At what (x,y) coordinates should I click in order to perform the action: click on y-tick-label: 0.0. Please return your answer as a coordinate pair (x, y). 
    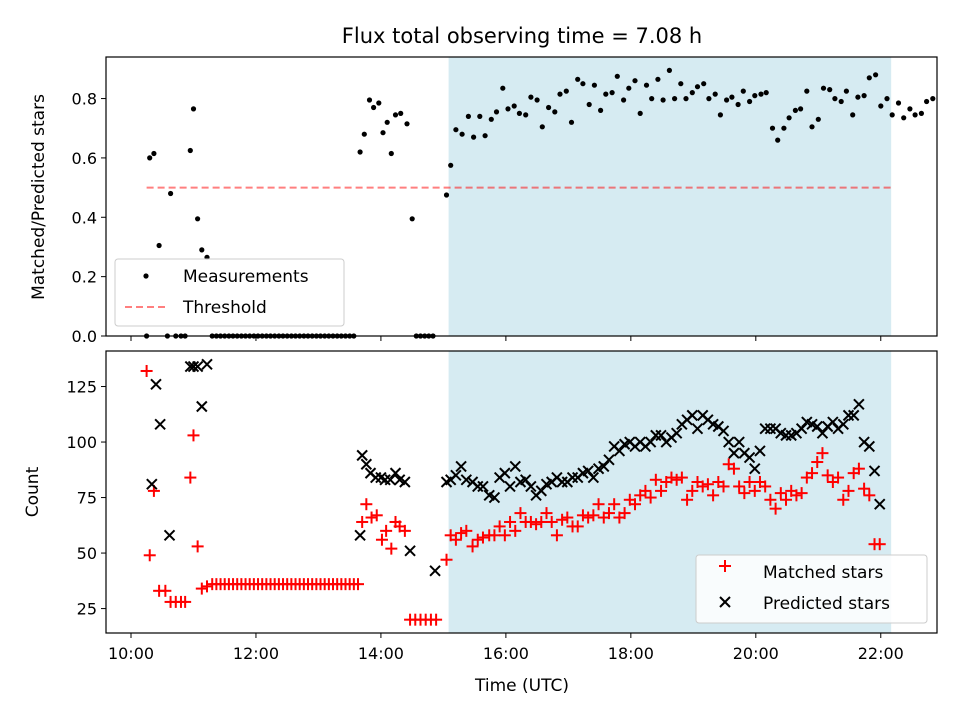
    Looking at the image, I should click on (84, 336).